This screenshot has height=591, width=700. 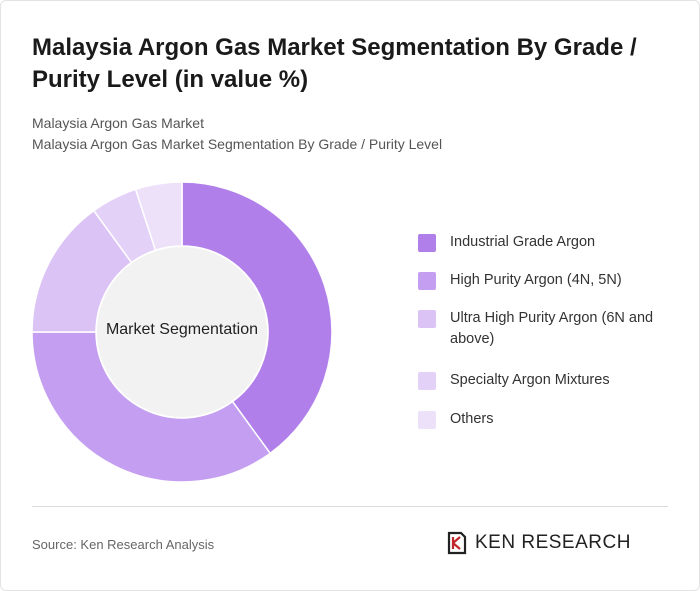 What do you see at coordinates (123, 544) in the screenshot?
I see `source-note: Source: Ken Research Analysis` at bounding box center [123, 544].